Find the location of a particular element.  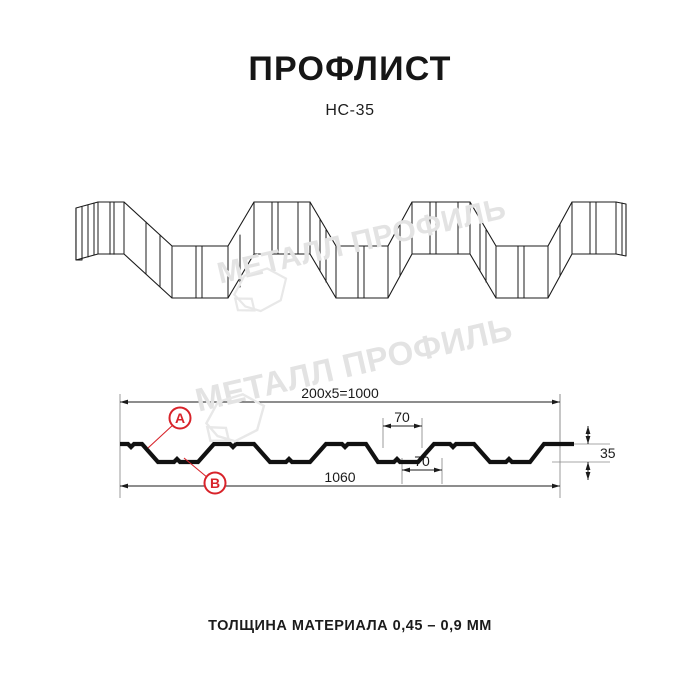

dimension-label-pitch: 200x5=1000 is located at coordinates (340, 393).